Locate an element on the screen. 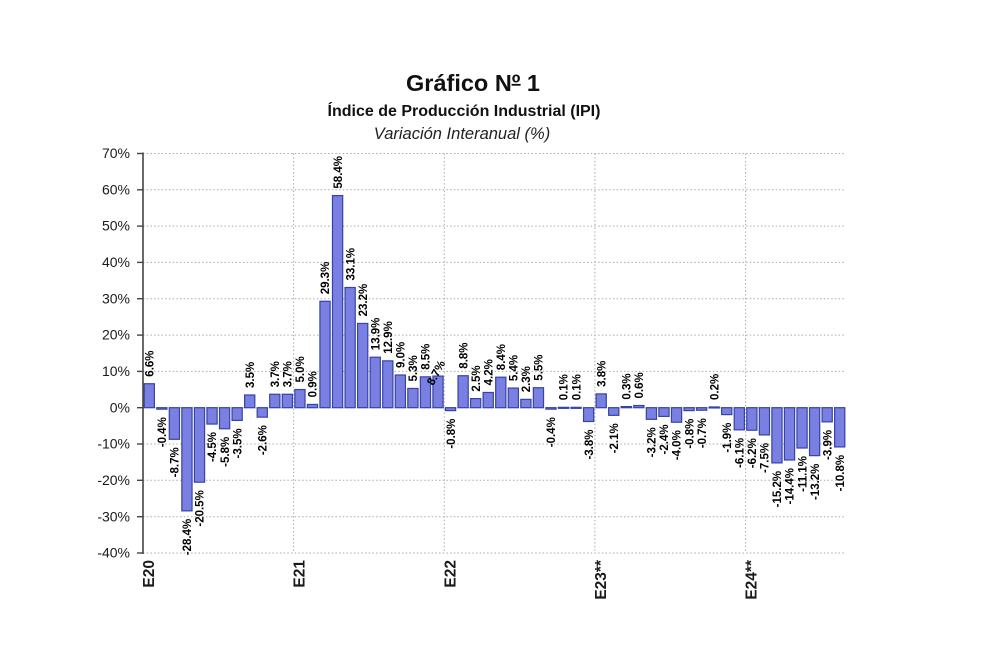 Image resolution: width=992 pixels, height=661 pixels. svg-text: 5.4% is located at coordinates (515, 368).